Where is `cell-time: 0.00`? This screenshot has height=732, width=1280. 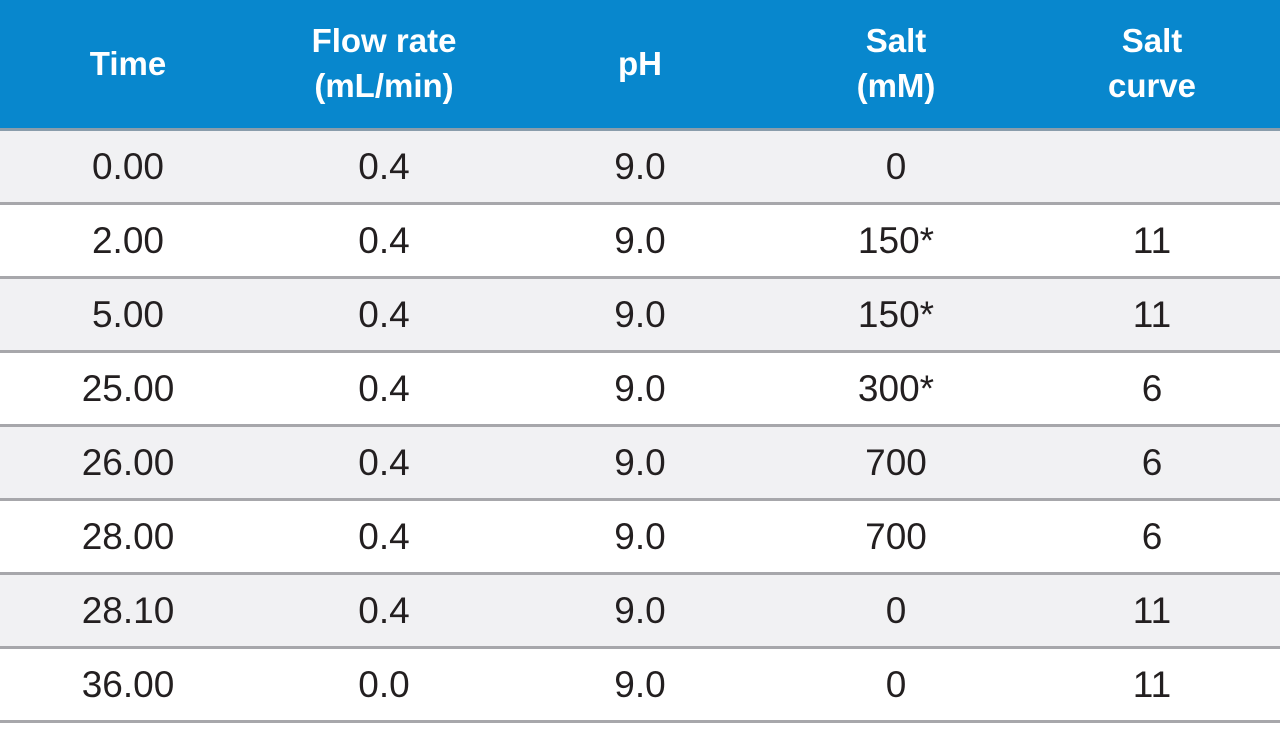
cell-time: 0.00 is located at coordinates (127, 166).